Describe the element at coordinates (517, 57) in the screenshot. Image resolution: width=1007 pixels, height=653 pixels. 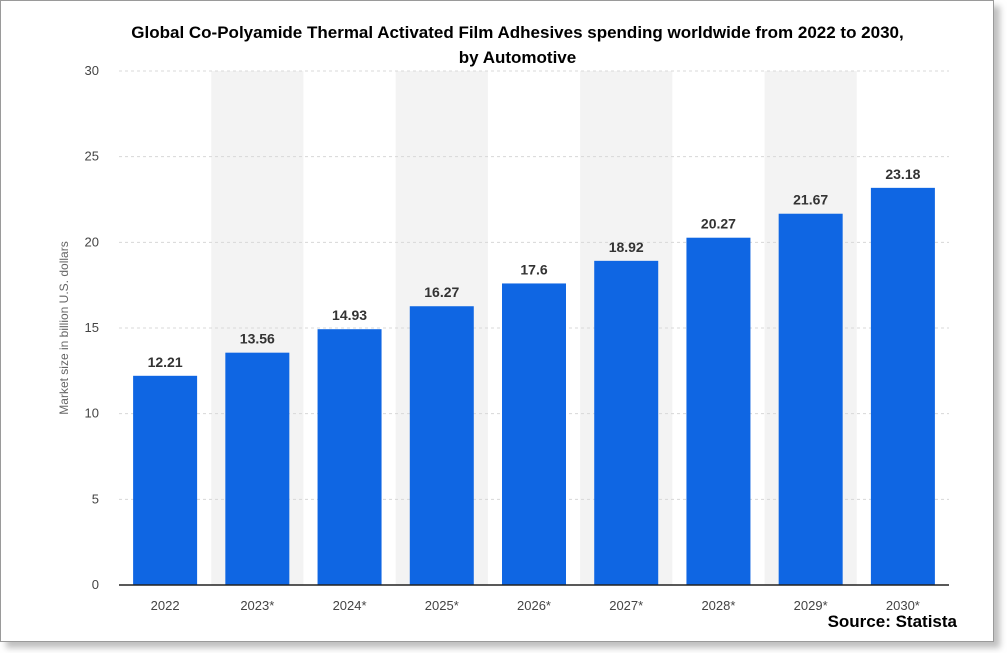
I see `chart-title-line-2: by Automotive` at that location.